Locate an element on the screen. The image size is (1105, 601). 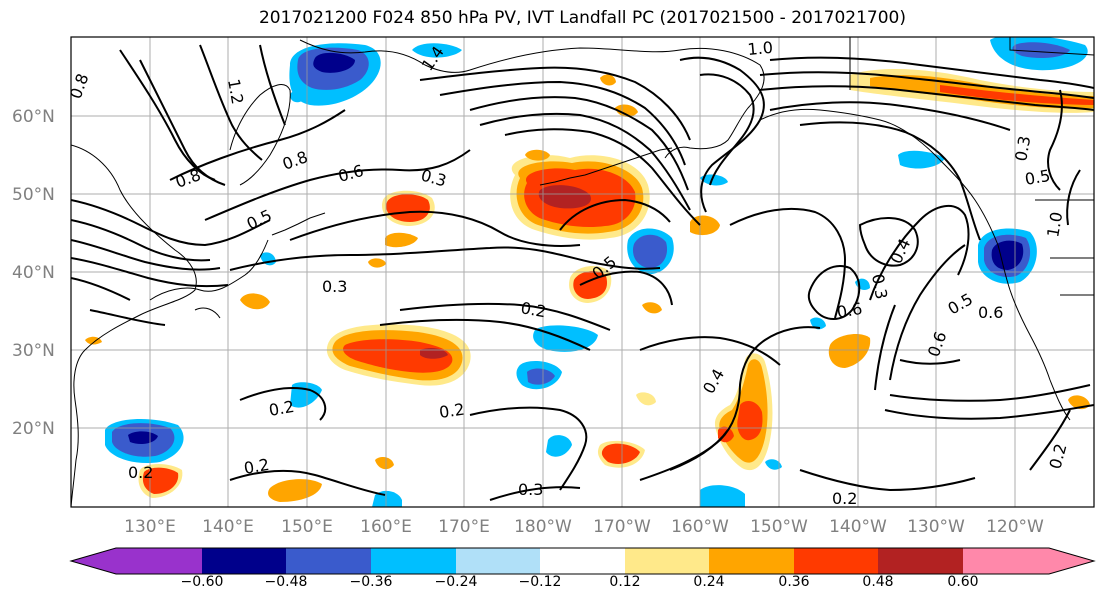
colorbar-tick-label: −0.36 is located at coordinates (371, 582).